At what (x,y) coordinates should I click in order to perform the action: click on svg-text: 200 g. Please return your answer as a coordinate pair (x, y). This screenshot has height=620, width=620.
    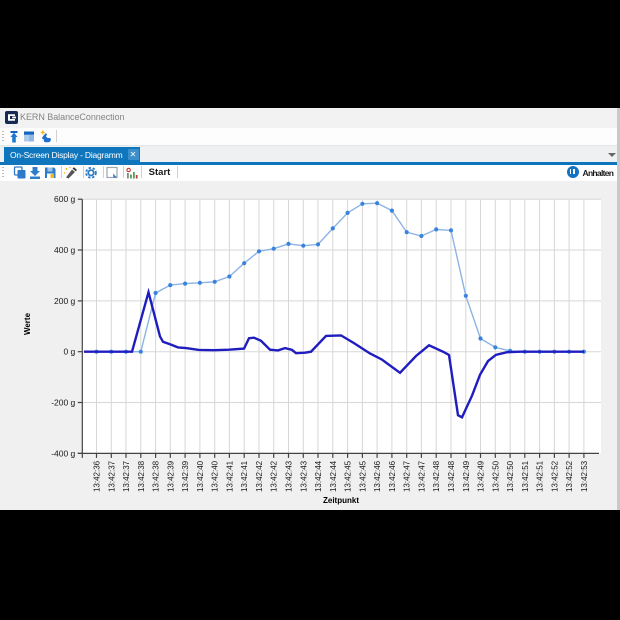
    Looking at the image, I should click on (65, 301).